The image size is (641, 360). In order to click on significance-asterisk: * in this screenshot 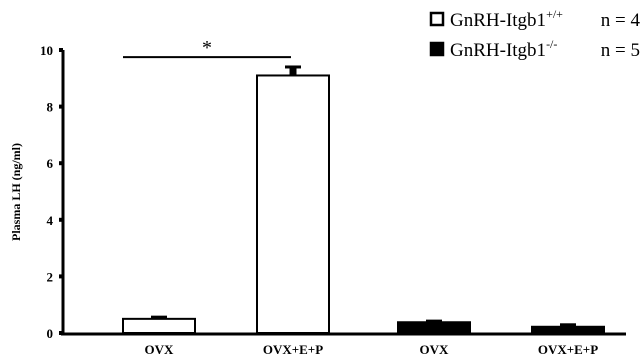, I will do `click(207, 48)`.